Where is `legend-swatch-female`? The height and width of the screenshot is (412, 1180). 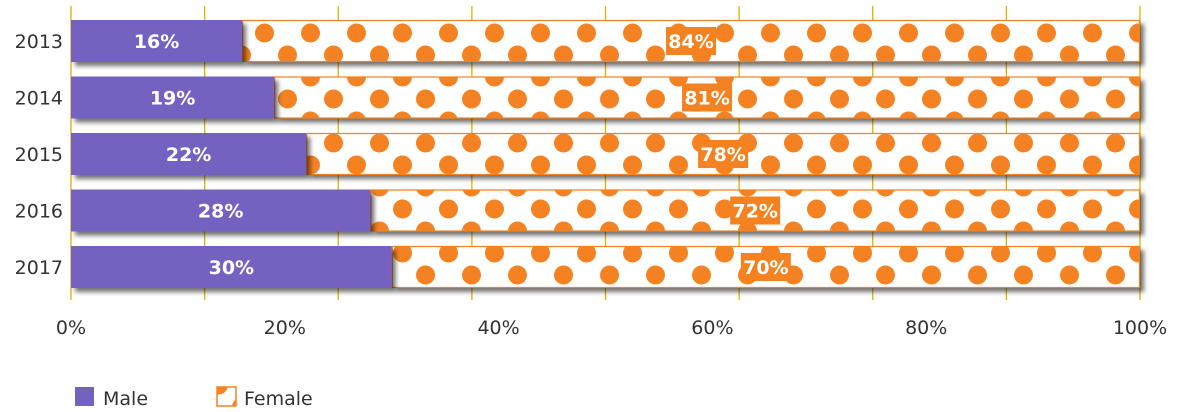
legend-swatch-female is located at coordinates (226, 396).